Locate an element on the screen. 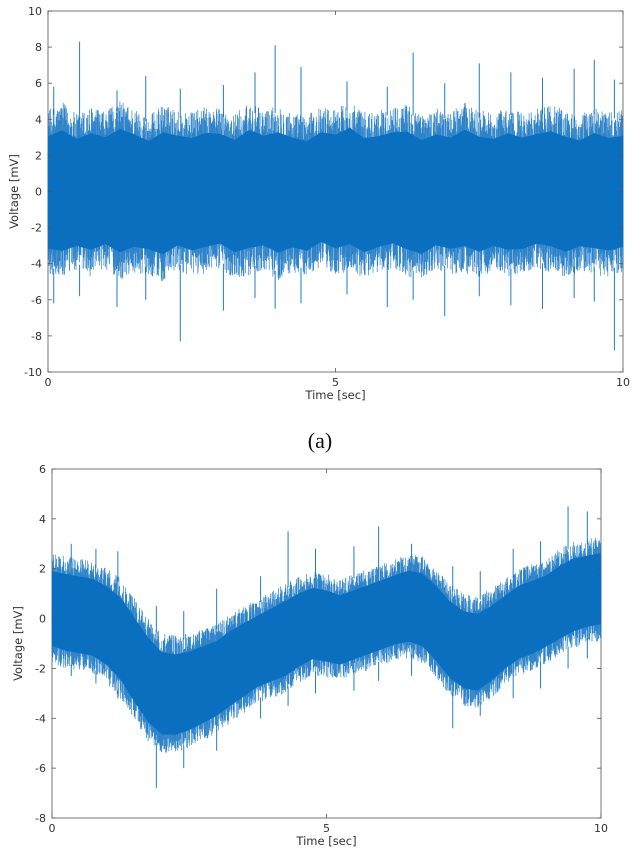  y-tick-label: 8 is located at coordinates (38, 47).